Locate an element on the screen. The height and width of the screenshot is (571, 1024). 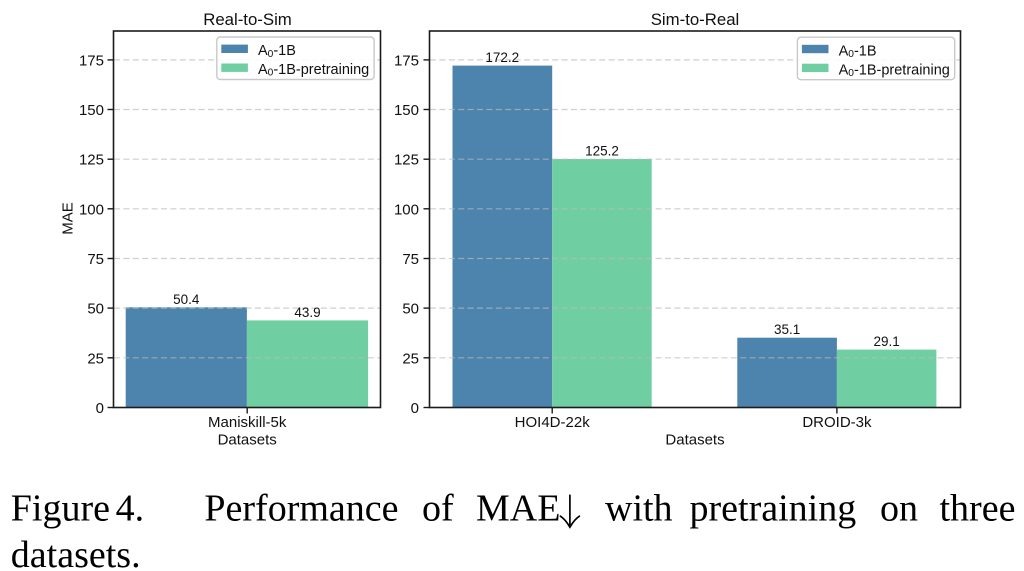
svg-text: with is located at coordinates (639, 509).